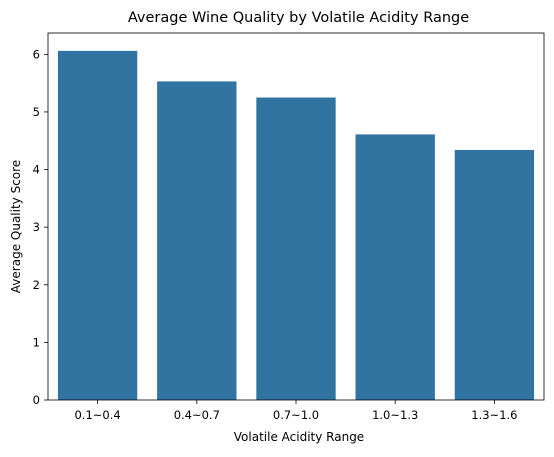 This screenshot has height=457, width=554. What do you see at coordinates (97, 225) in the screenshot?
I see `bar-0.1~0.4` at bounding box center [97, 225].